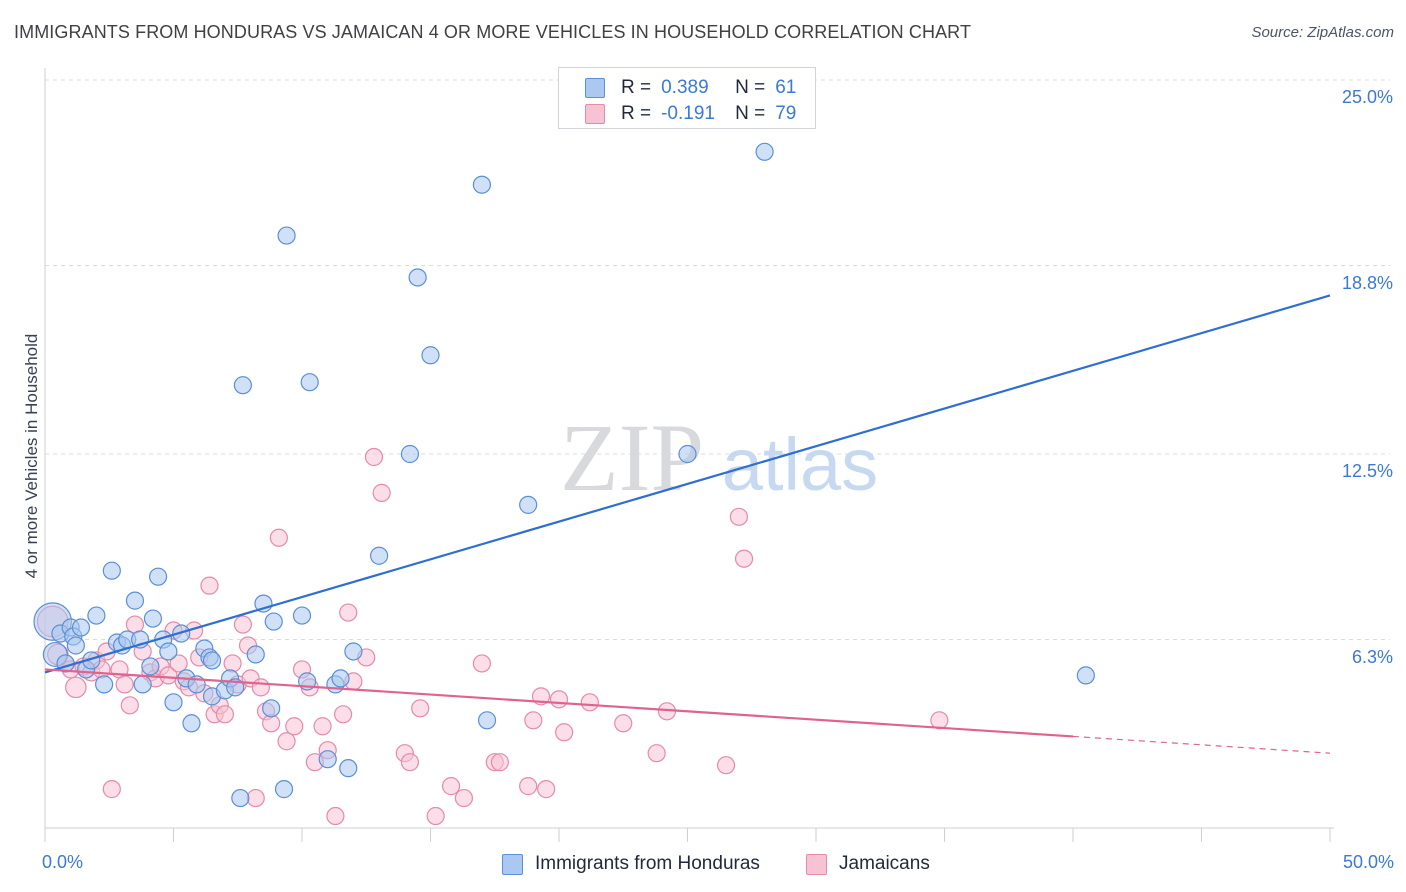 Image resolution: width=1406 pixels, height=892 pixels. What do you see at coordinates (868, 864) in the screenshot?
I see `legend-item-jamaicans: Jamaicans` at bounding box center [868, 864].